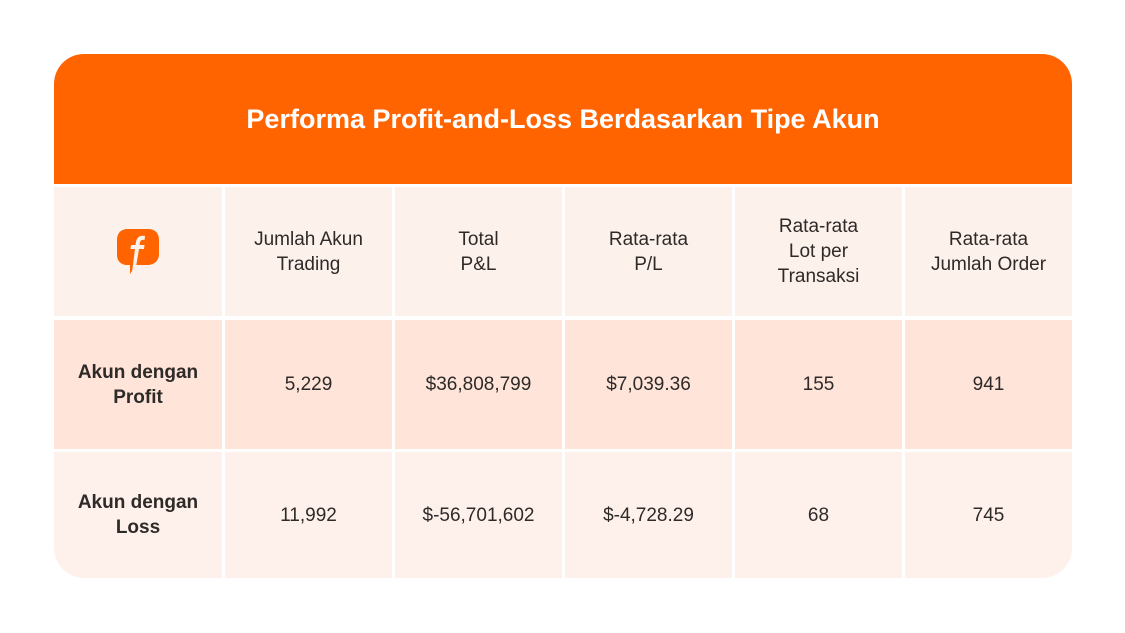  Describe the element at coordinates (818, 515) in the screenshot. I see `cell-value: 68` at that location.